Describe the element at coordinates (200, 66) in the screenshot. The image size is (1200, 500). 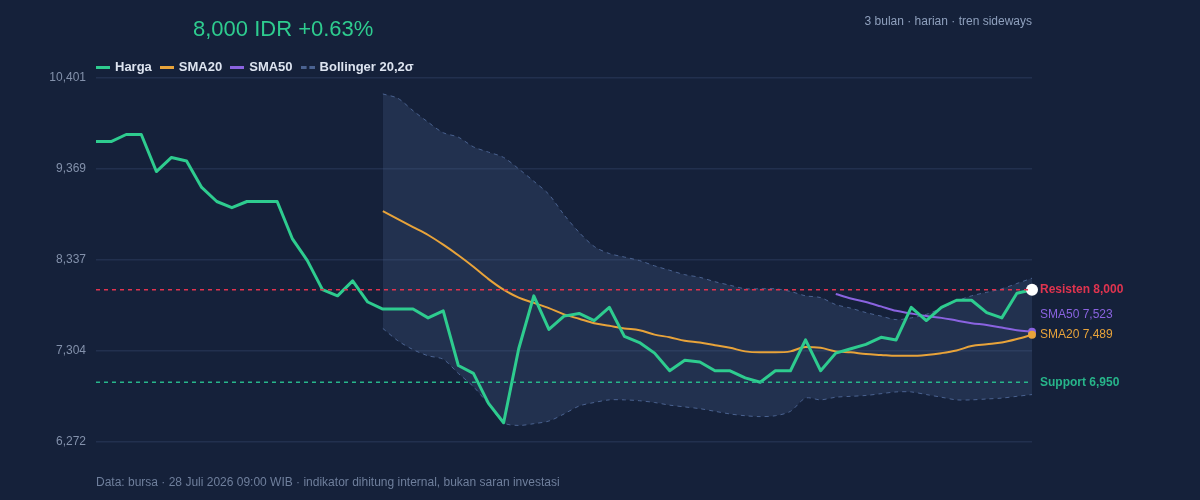
I see `legend-label: SMA20` at that location.